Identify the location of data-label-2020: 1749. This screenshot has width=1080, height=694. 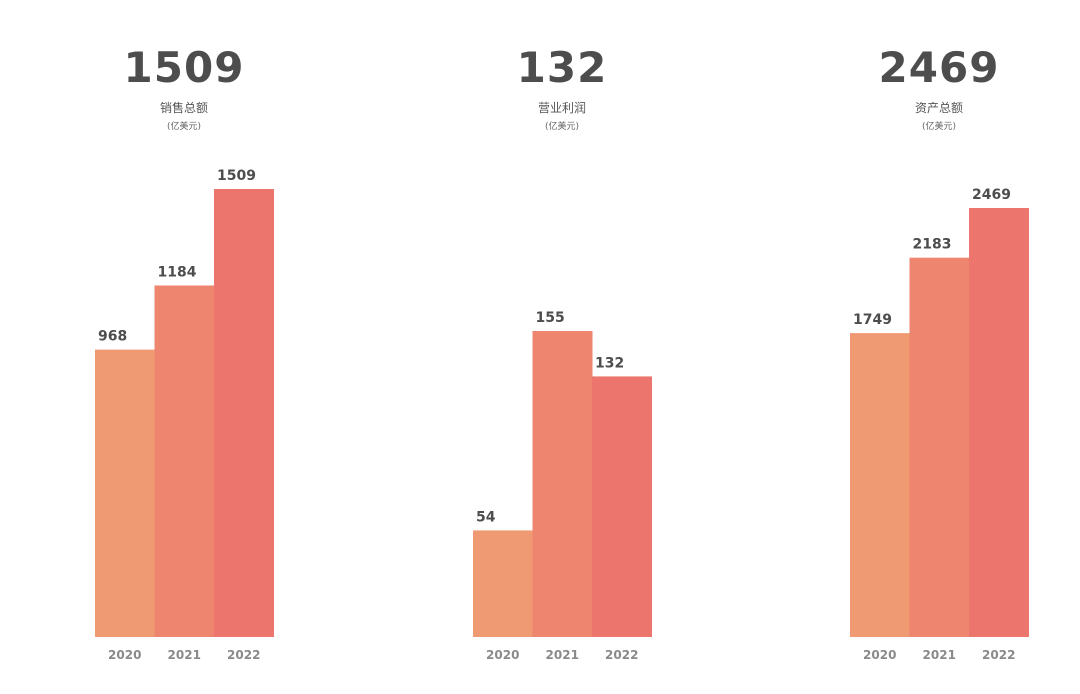
(872, 320).